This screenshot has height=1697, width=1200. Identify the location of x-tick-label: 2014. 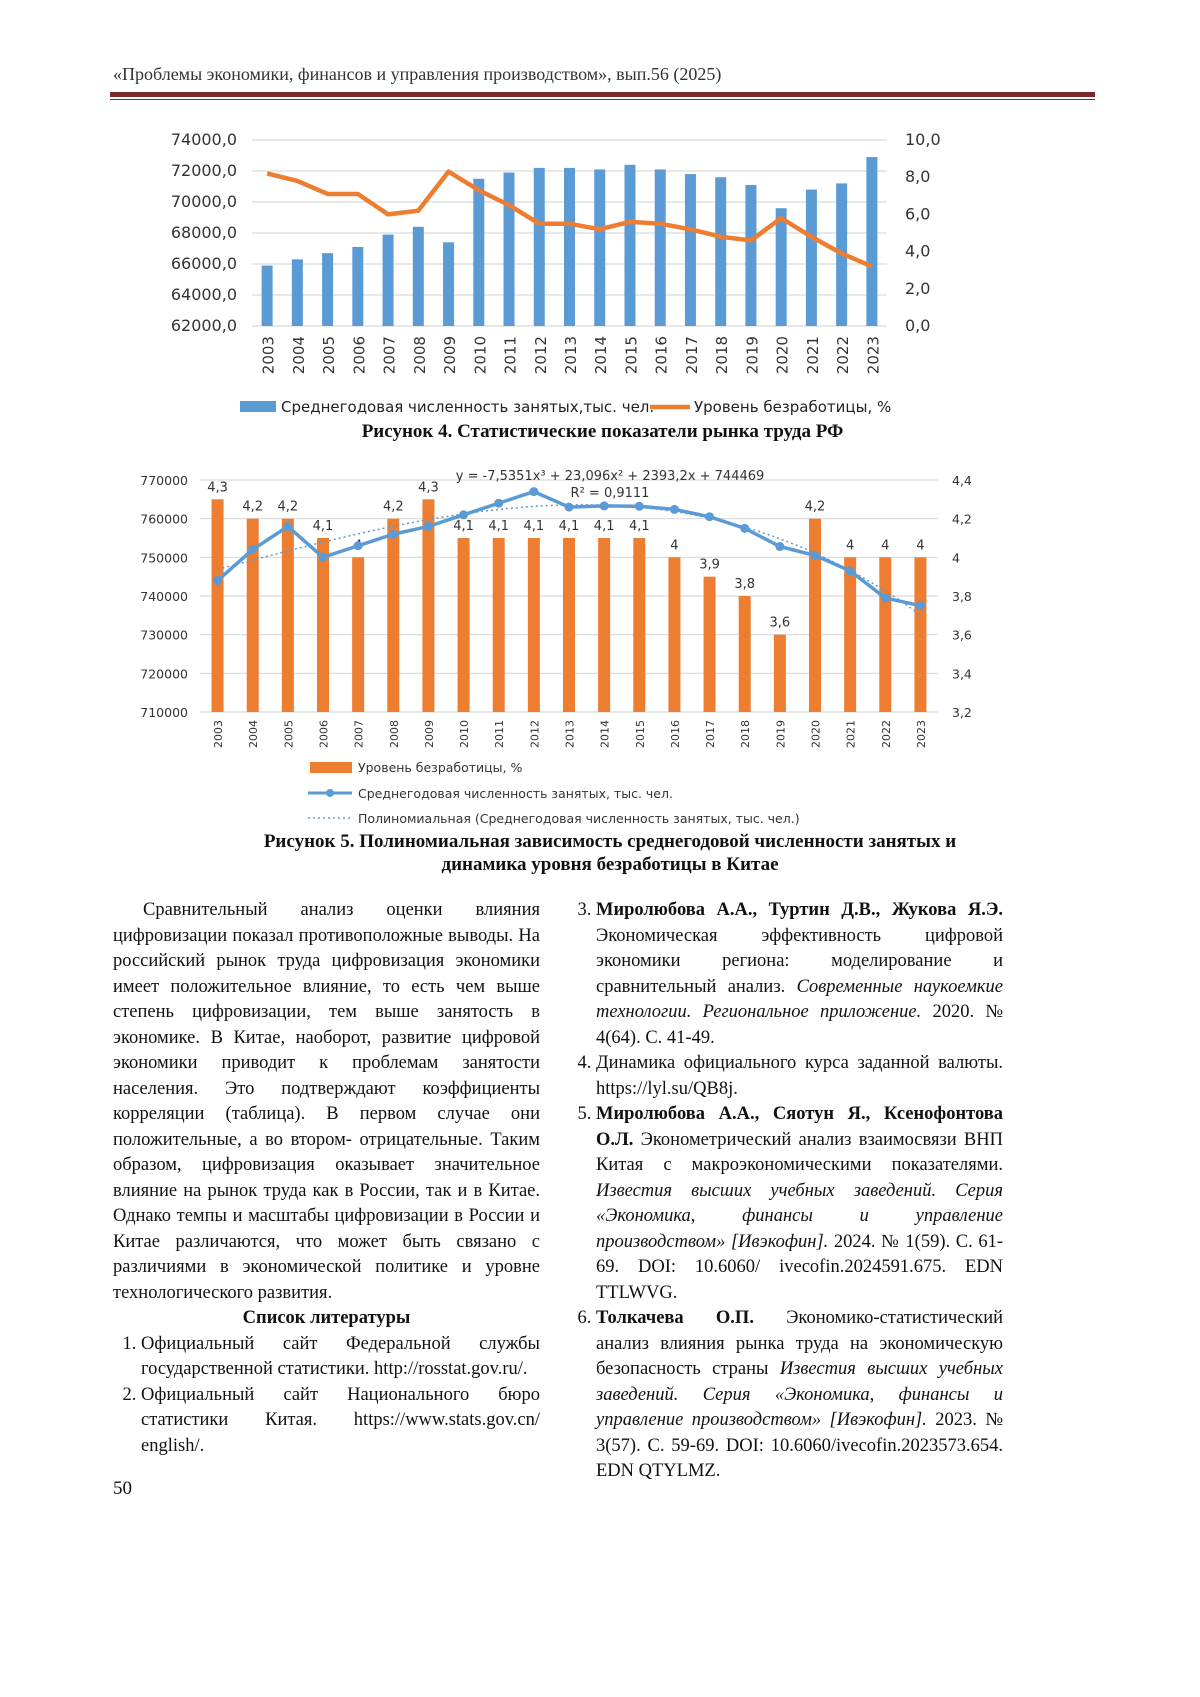
(605, 734).